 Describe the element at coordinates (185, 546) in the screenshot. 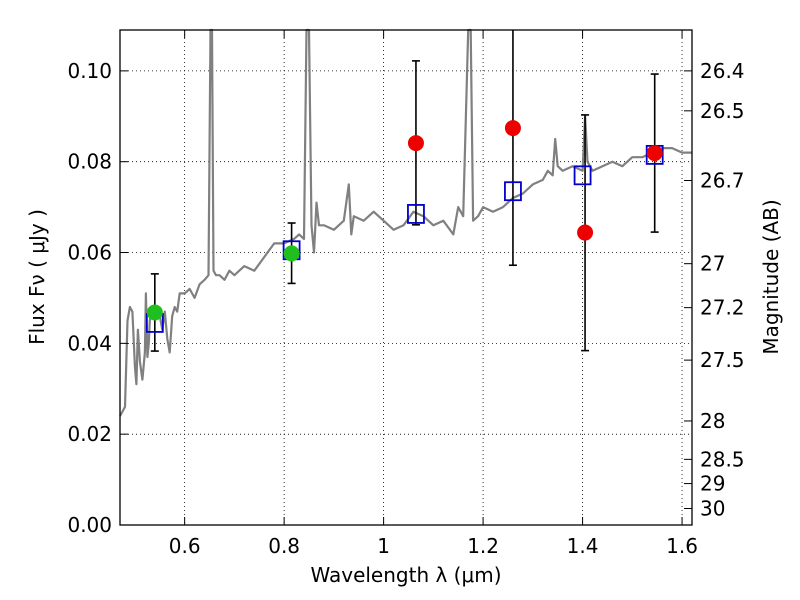

I see `x-tick-label: 0.6` at that location.